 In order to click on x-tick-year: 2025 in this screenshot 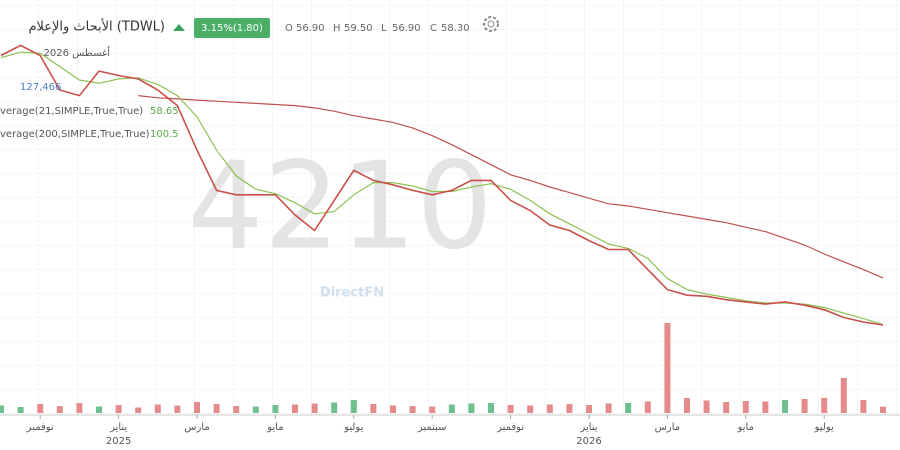, I will do `click(118, 441)`.